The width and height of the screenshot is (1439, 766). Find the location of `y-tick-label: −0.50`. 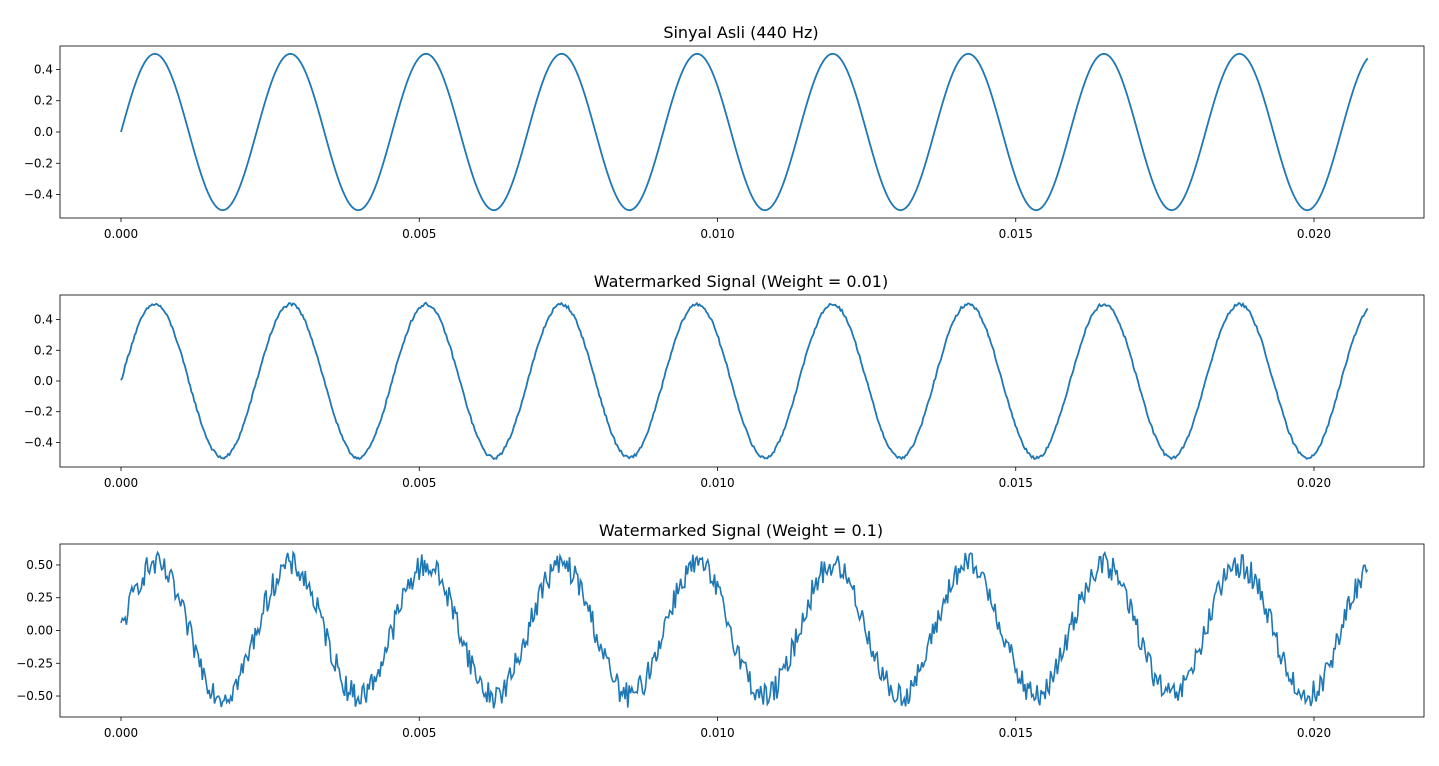

y-tick-label: −0.50 is located at coordinates (34, 696).